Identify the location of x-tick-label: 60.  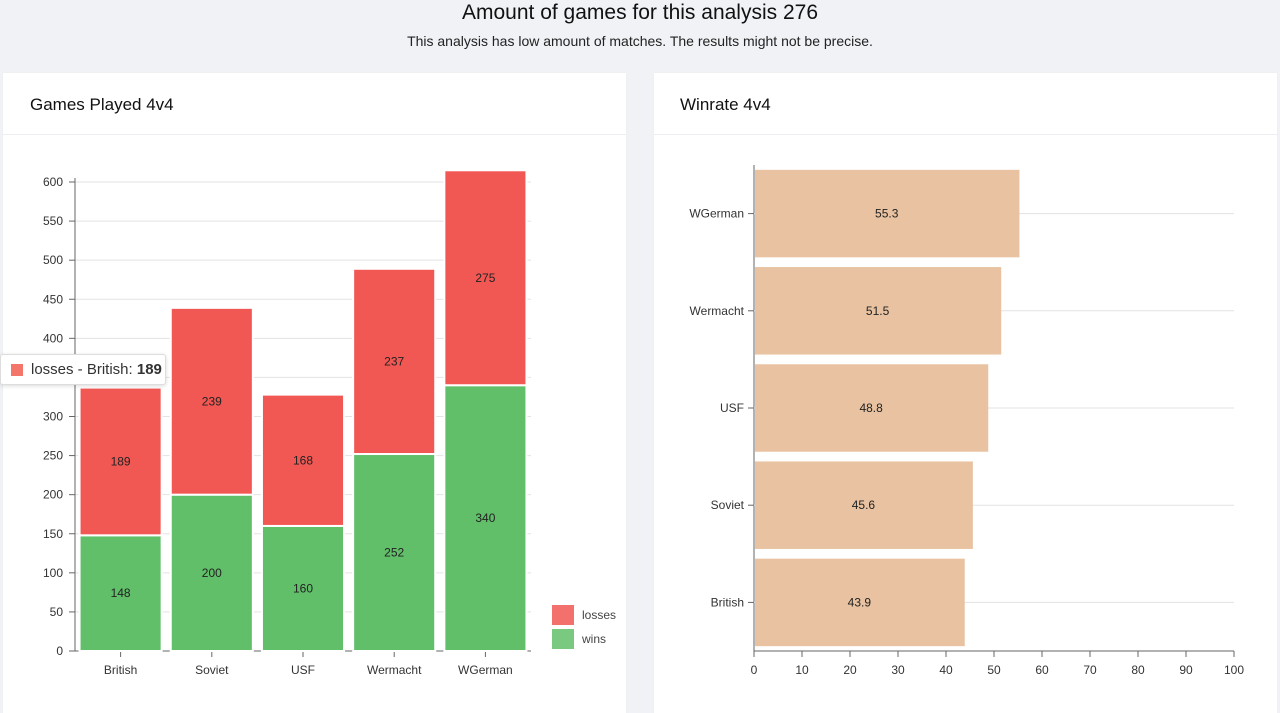
(1042, 670).